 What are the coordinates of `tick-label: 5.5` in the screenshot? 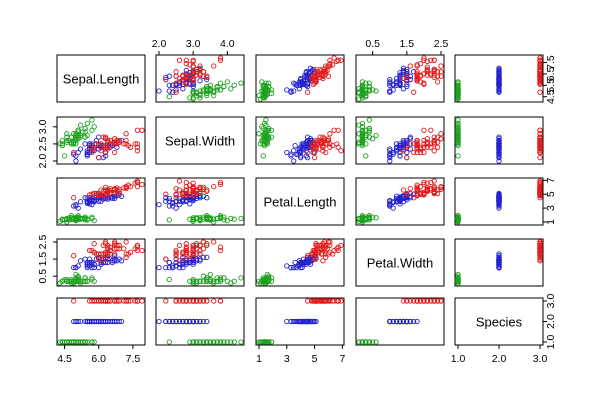 It's located at (551, 85).